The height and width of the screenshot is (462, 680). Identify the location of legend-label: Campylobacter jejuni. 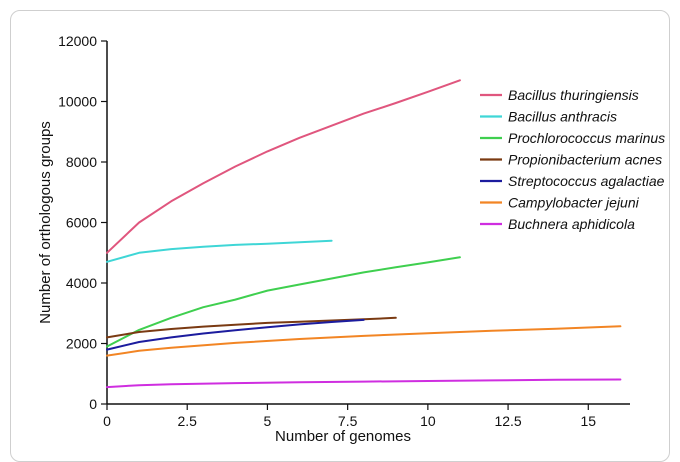
(574, 203).